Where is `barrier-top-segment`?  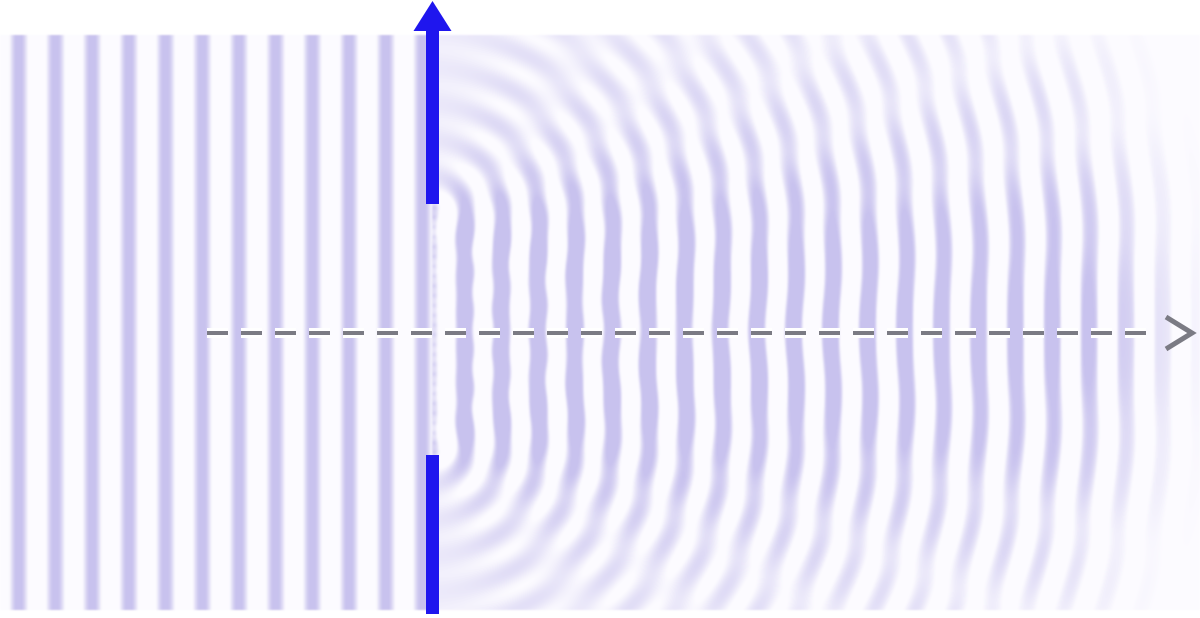
barrier-top-segment is located at coordinates (432, 116).